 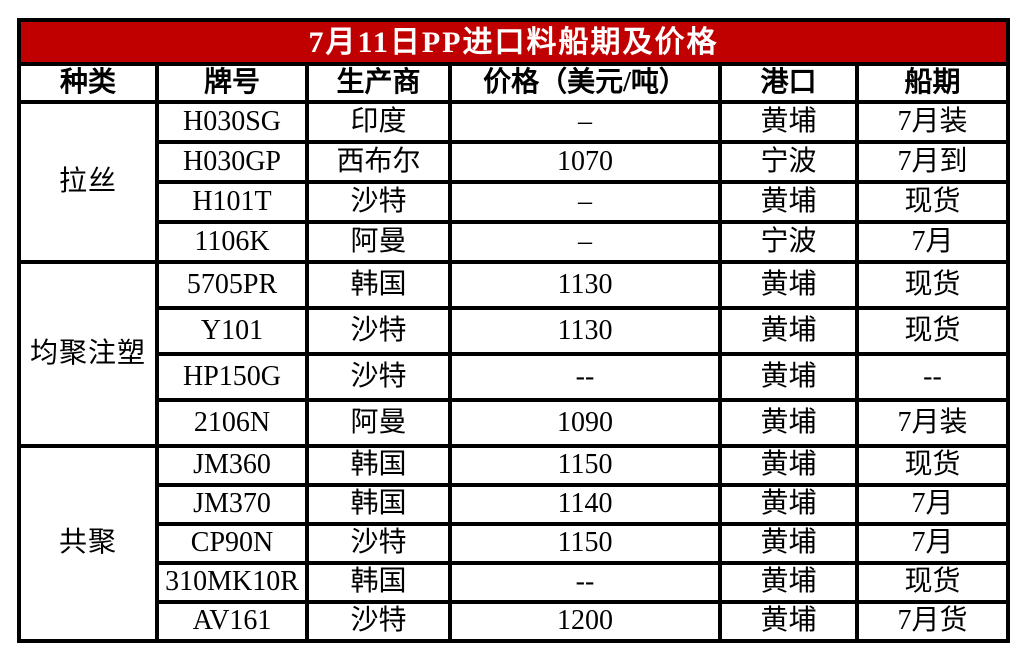 I want to click on grade-cell: 2106N, so click(x=232, y=423).